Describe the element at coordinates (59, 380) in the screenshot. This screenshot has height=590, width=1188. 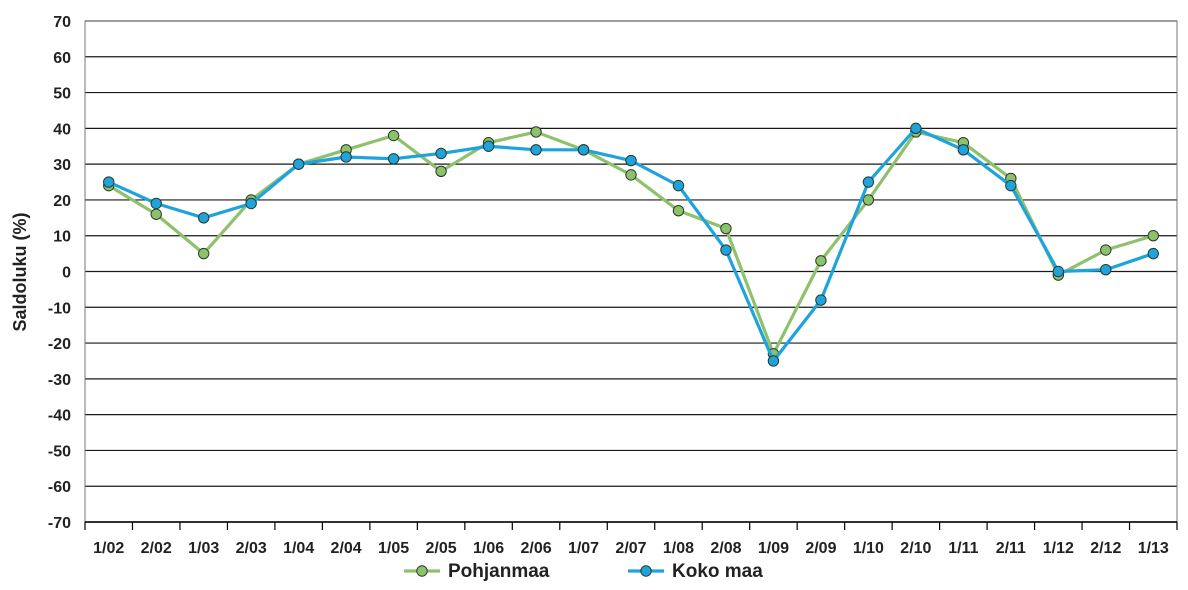
I see `y-tick-label: -30` at that location.